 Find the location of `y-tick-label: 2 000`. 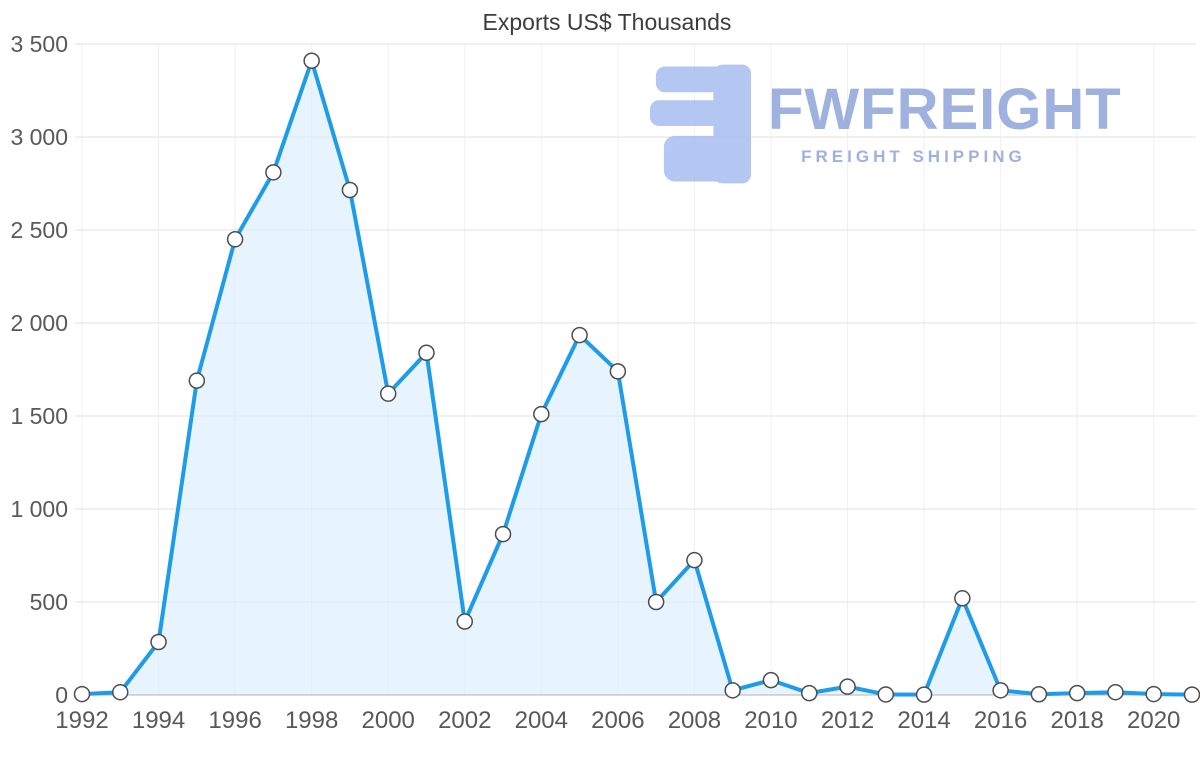

y-tick-label: 2 000 is located at coordinates (39, 323).